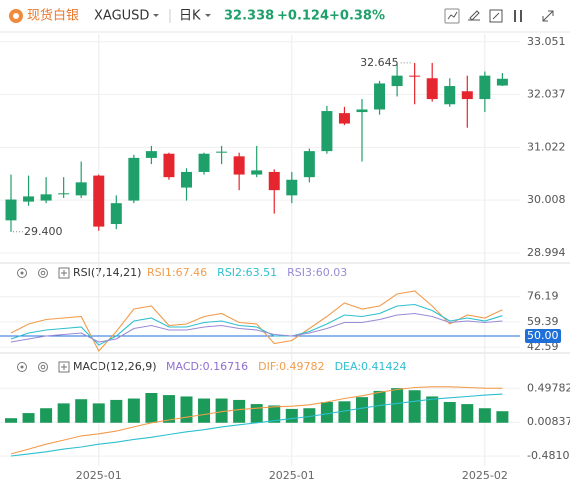 This screenshot has width=570, height=488. Describe the element at coordinates (43, 367) in the screenshot. I see `macd-icons` at that location.